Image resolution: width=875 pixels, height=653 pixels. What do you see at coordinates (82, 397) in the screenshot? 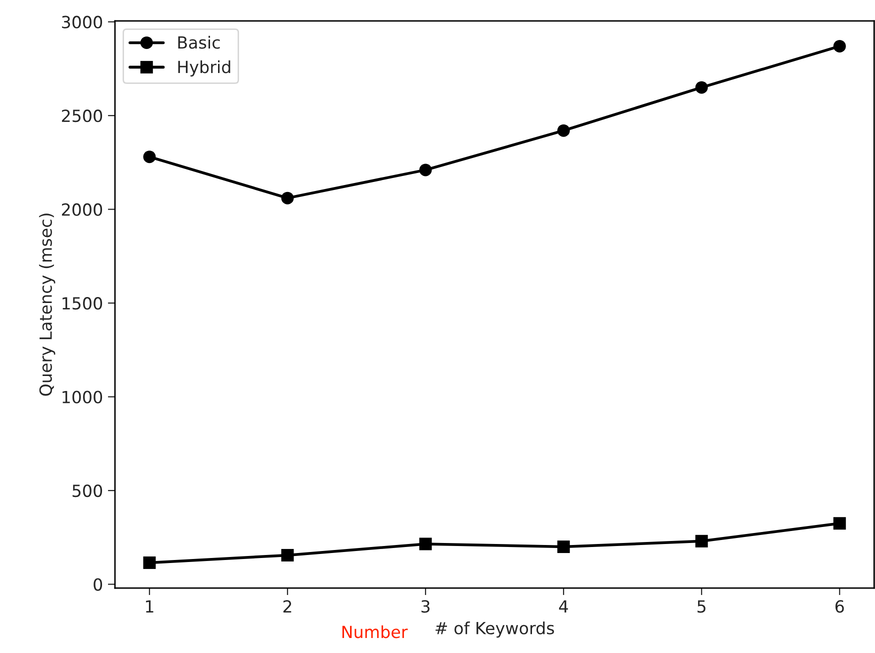
I see `y-tick-label: 1000` at bounding box center [82, 397].